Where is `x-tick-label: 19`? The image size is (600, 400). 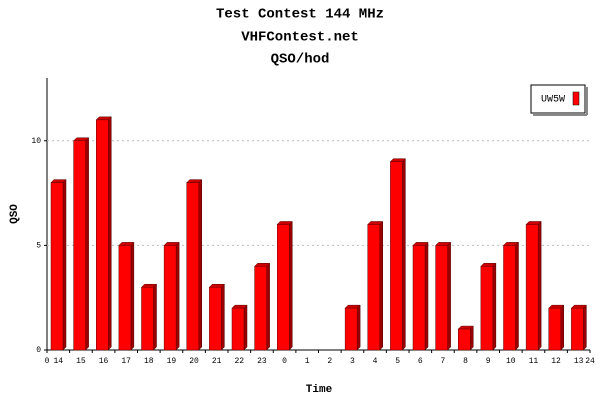 x-tick-label: 19 is located at coordinates (172, 361).